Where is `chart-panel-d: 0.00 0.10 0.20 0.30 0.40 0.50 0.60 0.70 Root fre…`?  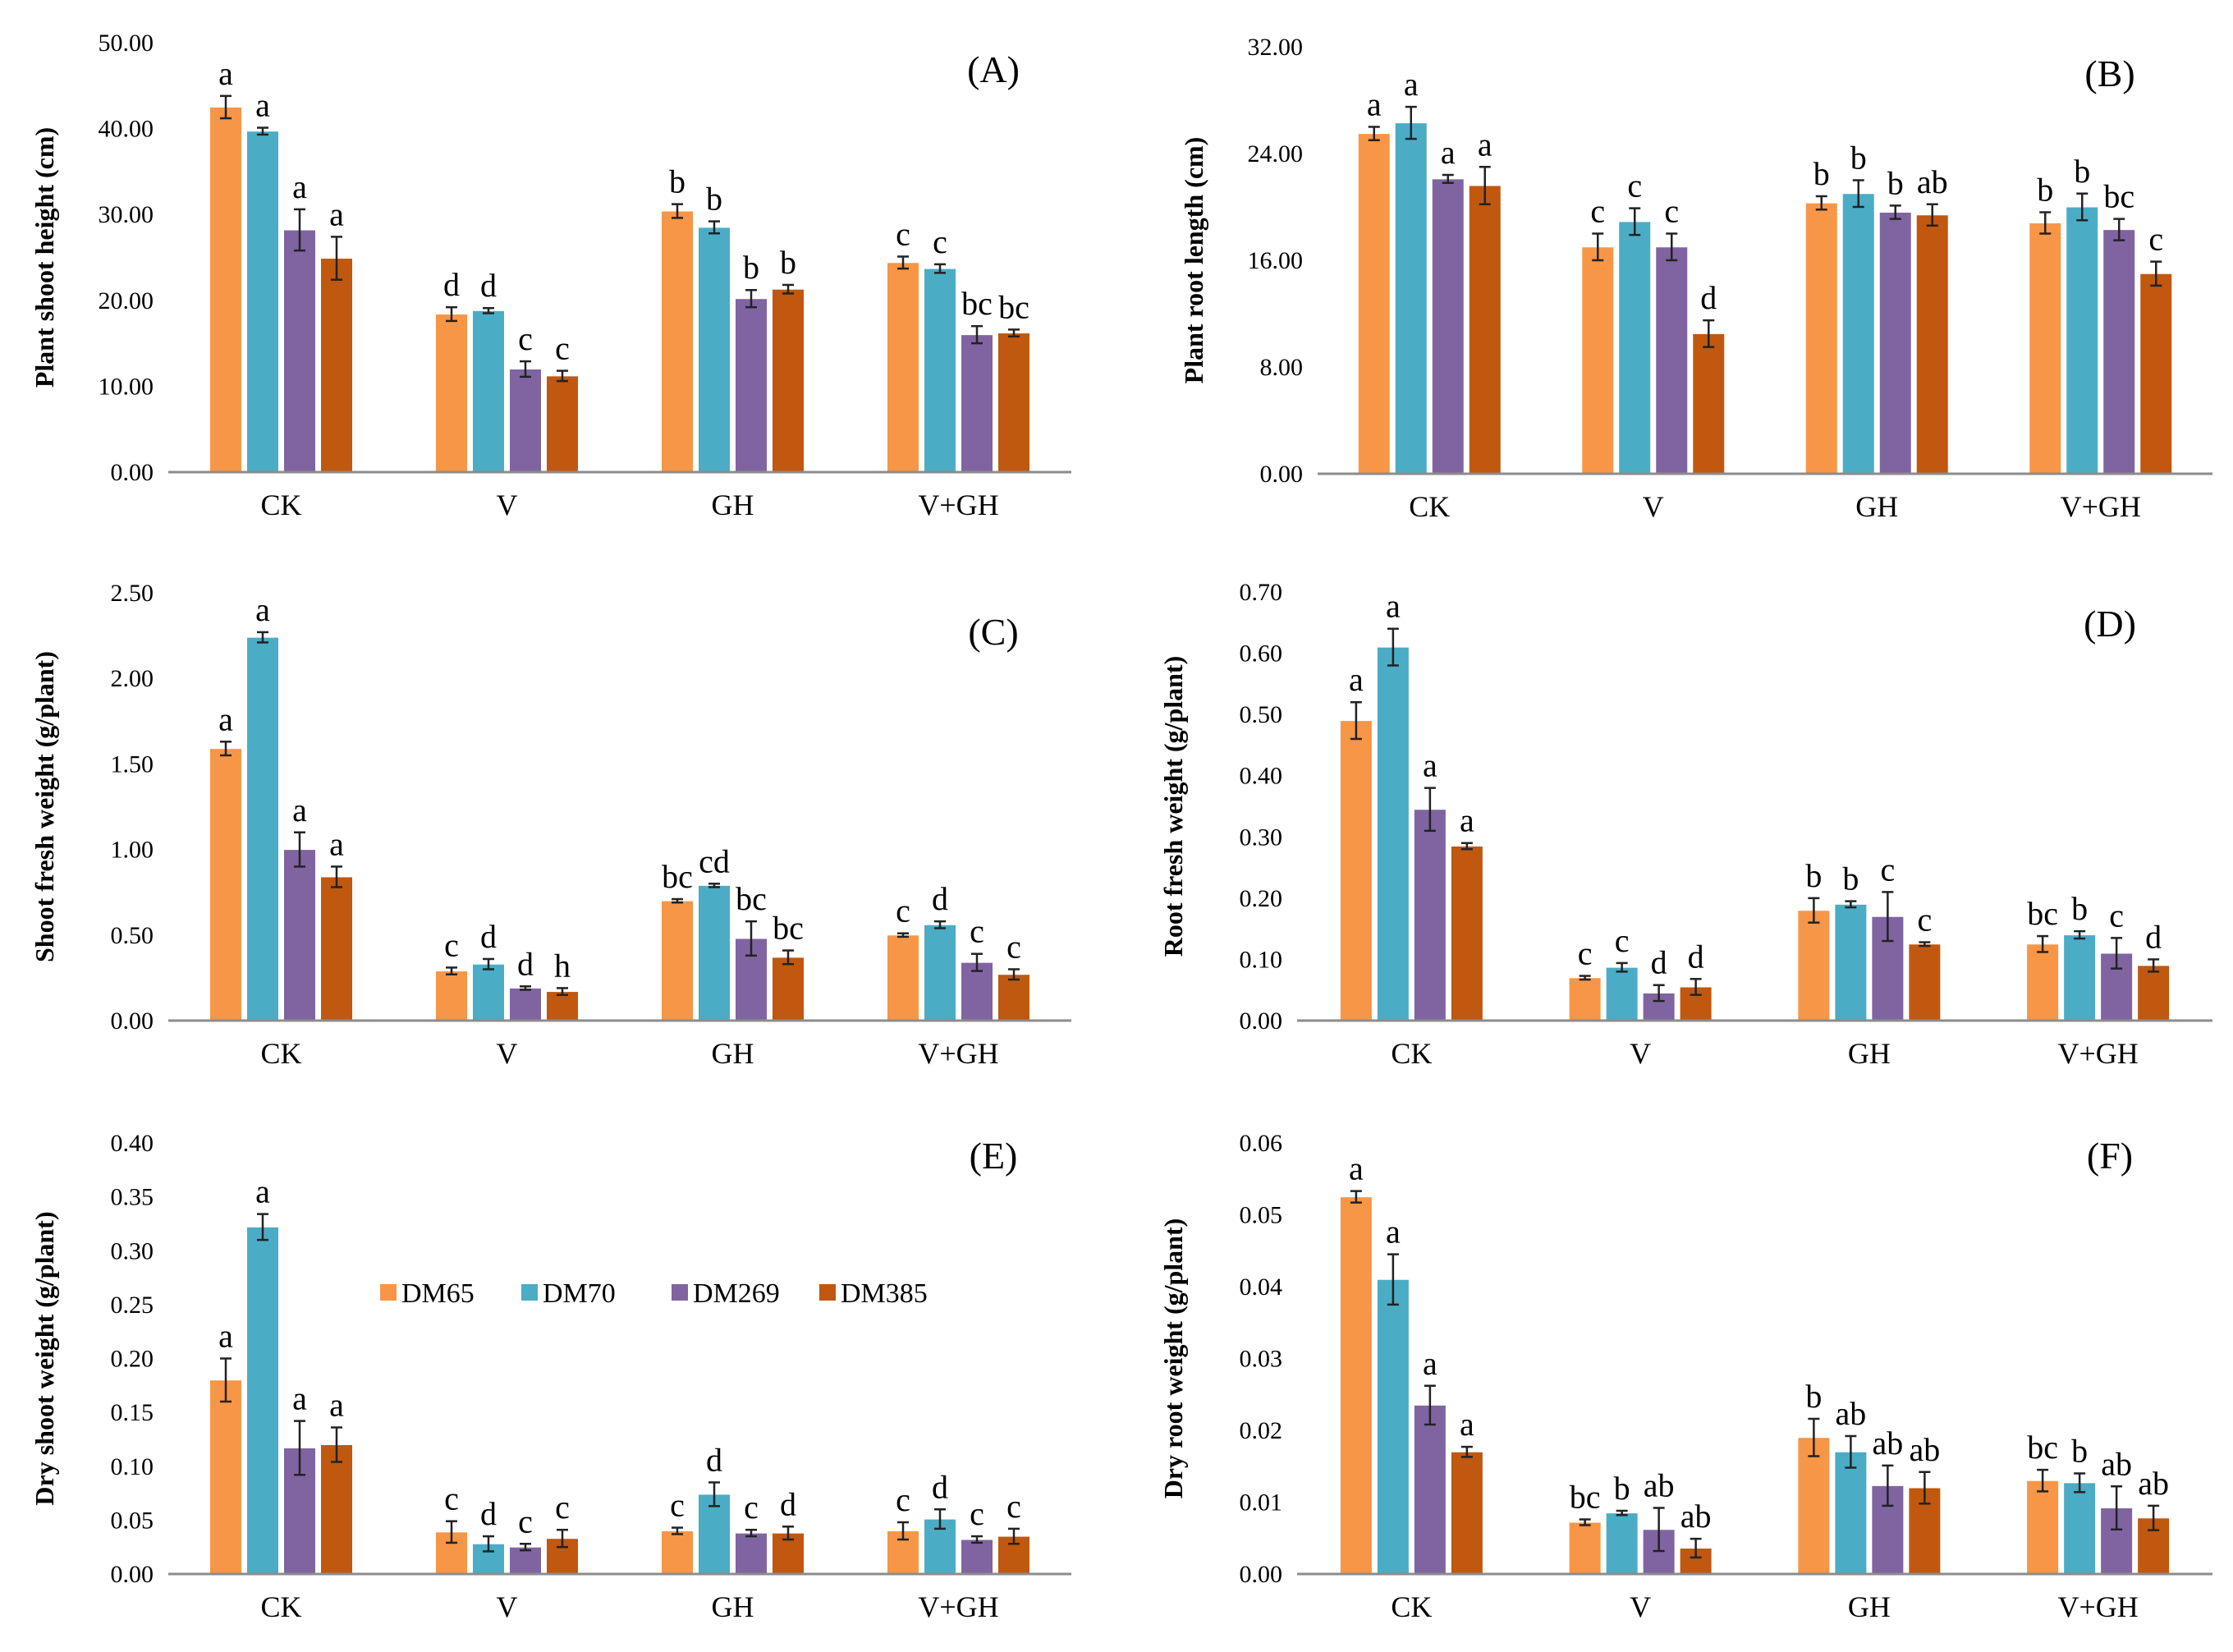 chart-panel-d: 0.00 0.10 0.20 0.30 0.40 0.50 0.60 0.70 Root fre… is located at coordinates (1685, 824).